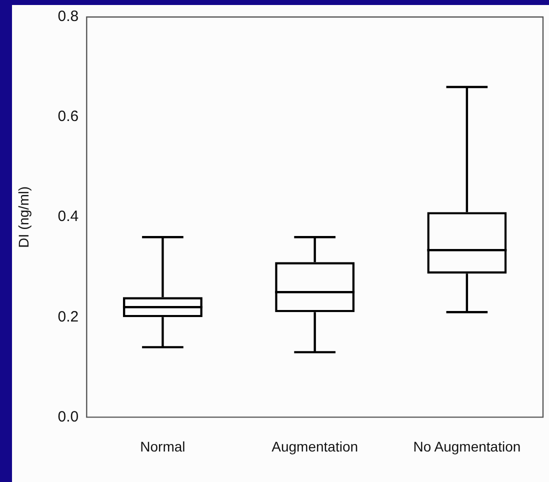  Describe the element at coordinates (315, 446) in the screenshot. I see `x-tick-label: Augmentation` at that location.